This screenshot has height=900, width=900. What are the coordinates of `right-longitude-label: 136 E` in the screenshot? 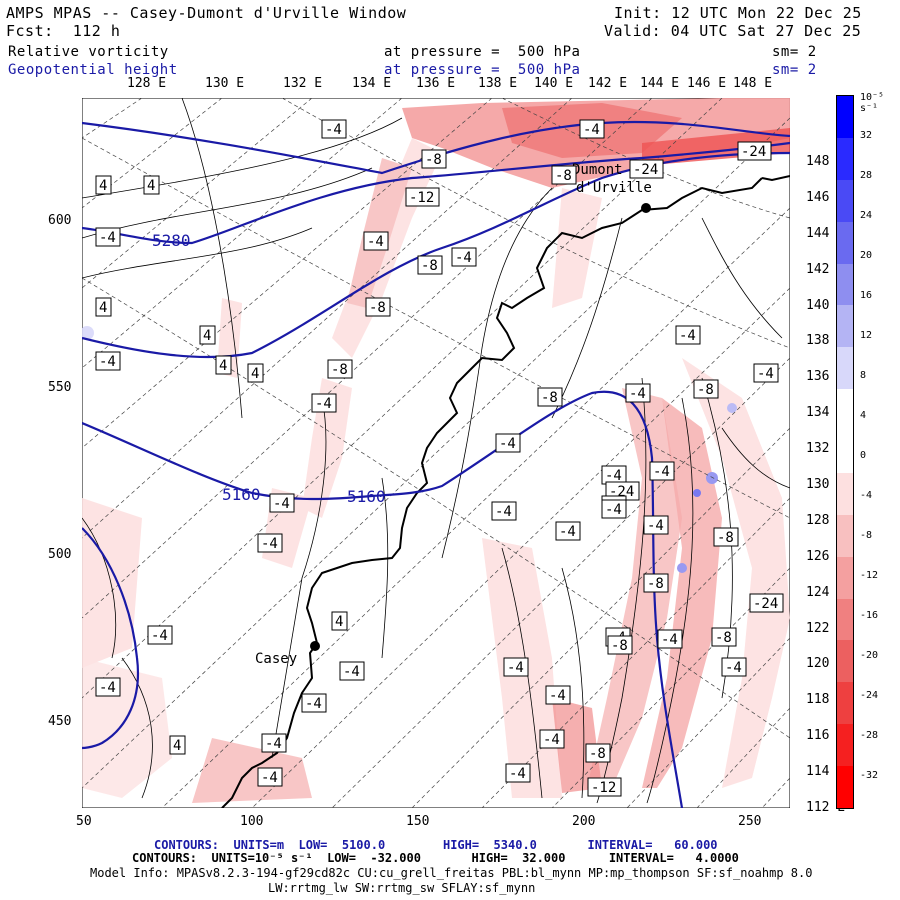 It's located at (826, 377).